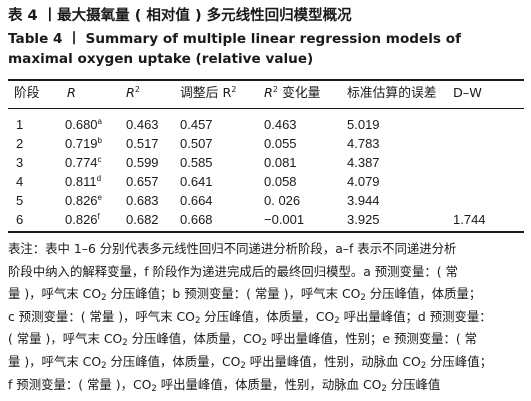 The image size is (531, 401). I want to click on cell-adjusted-r-squared: 0.457, so click(196, 124).